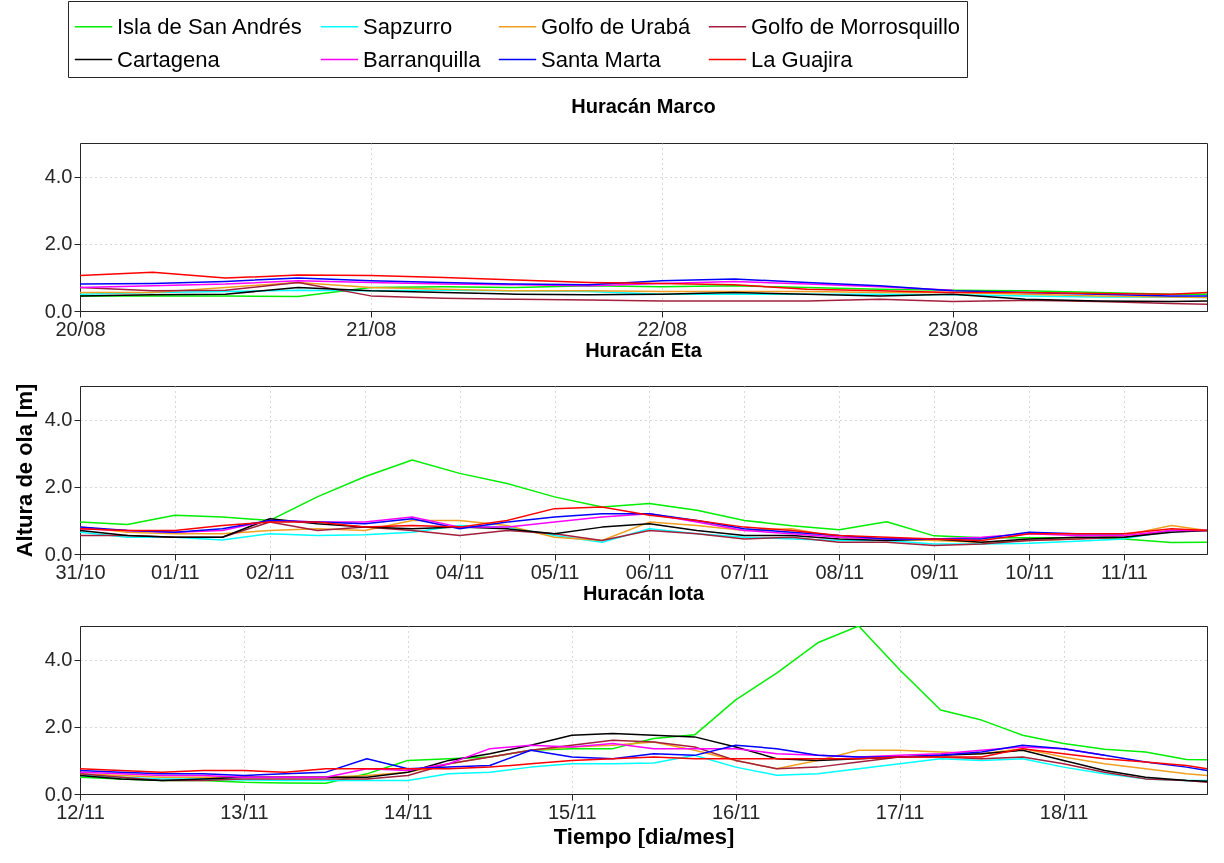 The image size is (1224, 863). What do you see at coordinates (643, 593) in the screenshot?
I see `chart-title: Huracán Iota` at bounding box center [643, 593].